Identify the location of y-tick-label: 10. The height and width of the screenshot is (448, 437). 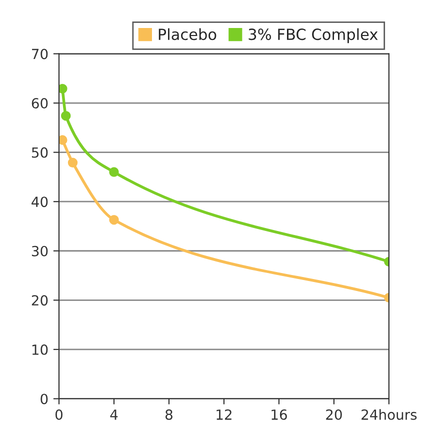
(40, 349).